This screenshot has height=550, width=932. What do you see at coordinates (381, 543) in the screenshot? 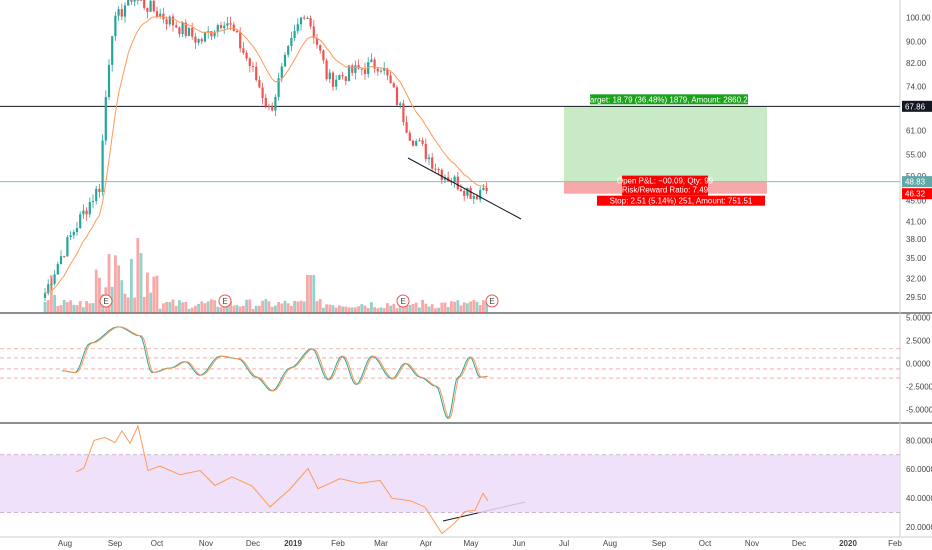
I see `time-tick-label: Mar` at bounding box center [381, 543].